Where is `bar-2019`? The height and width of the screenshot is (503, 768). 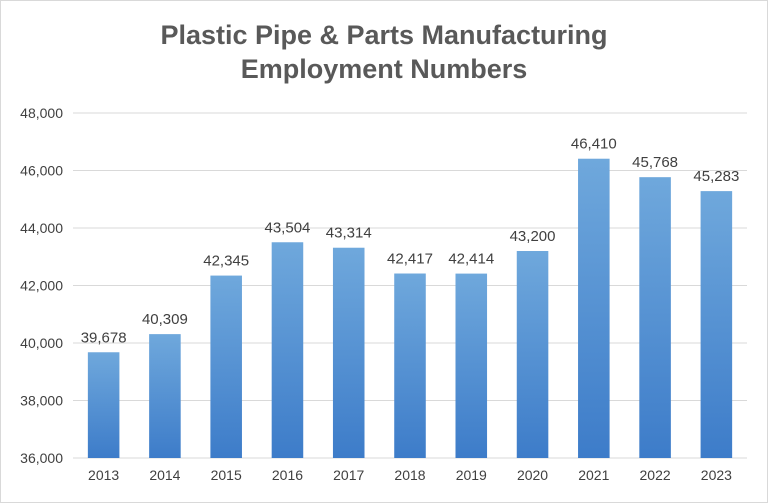
bar-2019 is located at coordinates (471, 365).